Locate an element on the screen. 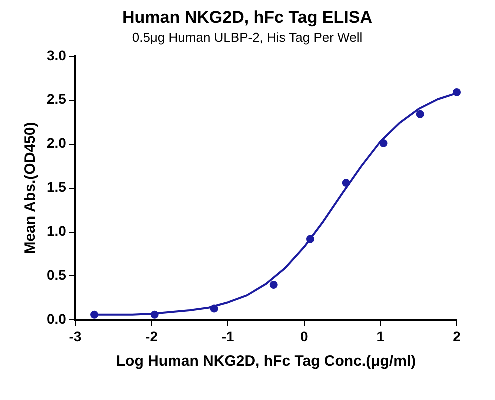 The height and width of the screenshot is (400, 495). x-tick-label: -2 is located at coordinates (152, 336).